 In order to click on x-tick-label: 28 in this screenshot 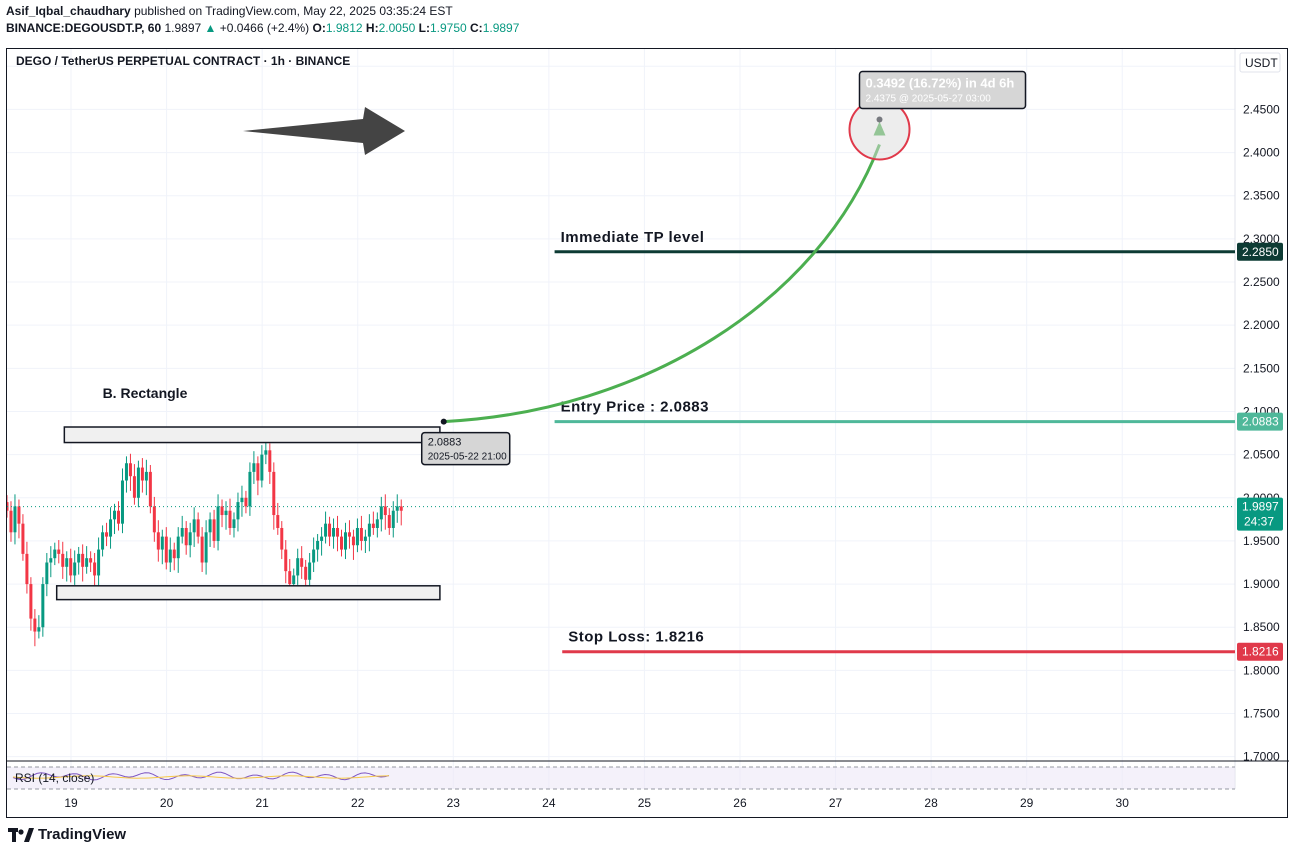, I will do `click(931, 803)`.